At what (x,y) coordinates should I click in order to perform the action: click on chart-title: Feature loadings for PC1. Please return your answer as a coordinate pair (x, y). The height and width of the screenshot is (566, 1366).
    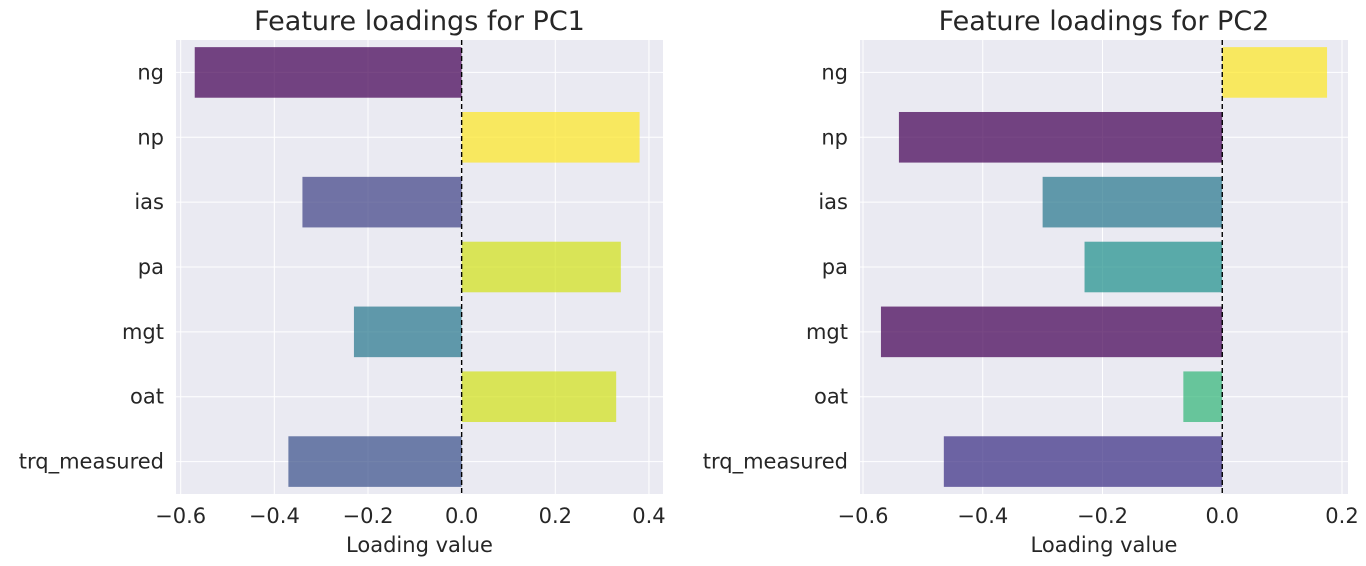
    Looking at the image, I should click on (419, 21).